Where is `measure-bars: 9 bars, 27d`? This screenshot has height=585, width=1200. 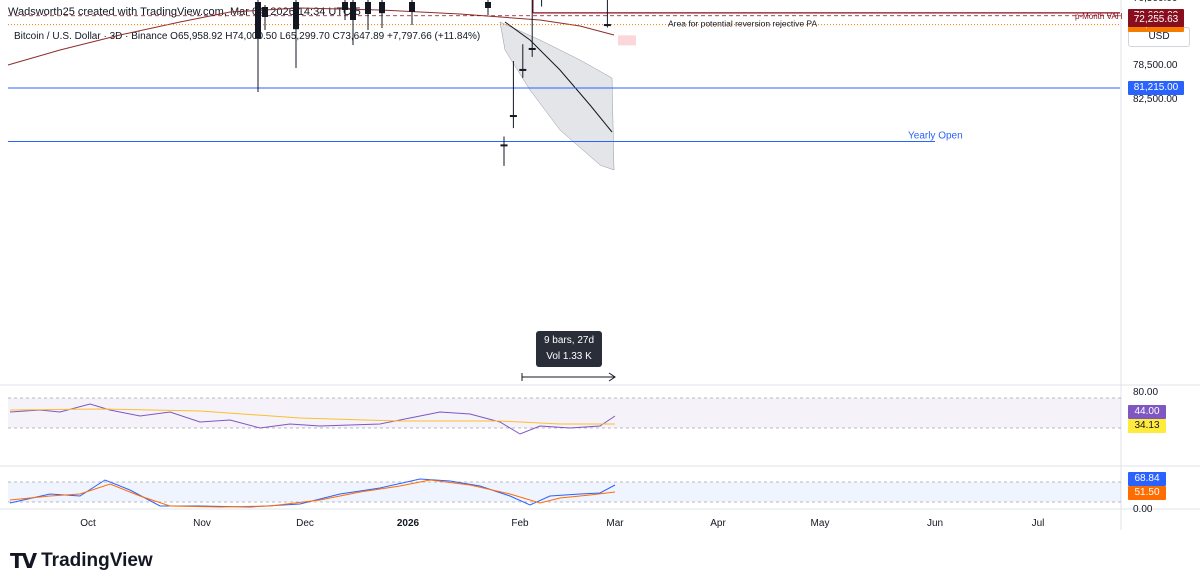
measure-bars: 9 bars, 27d is located at coordinates (569, 340).